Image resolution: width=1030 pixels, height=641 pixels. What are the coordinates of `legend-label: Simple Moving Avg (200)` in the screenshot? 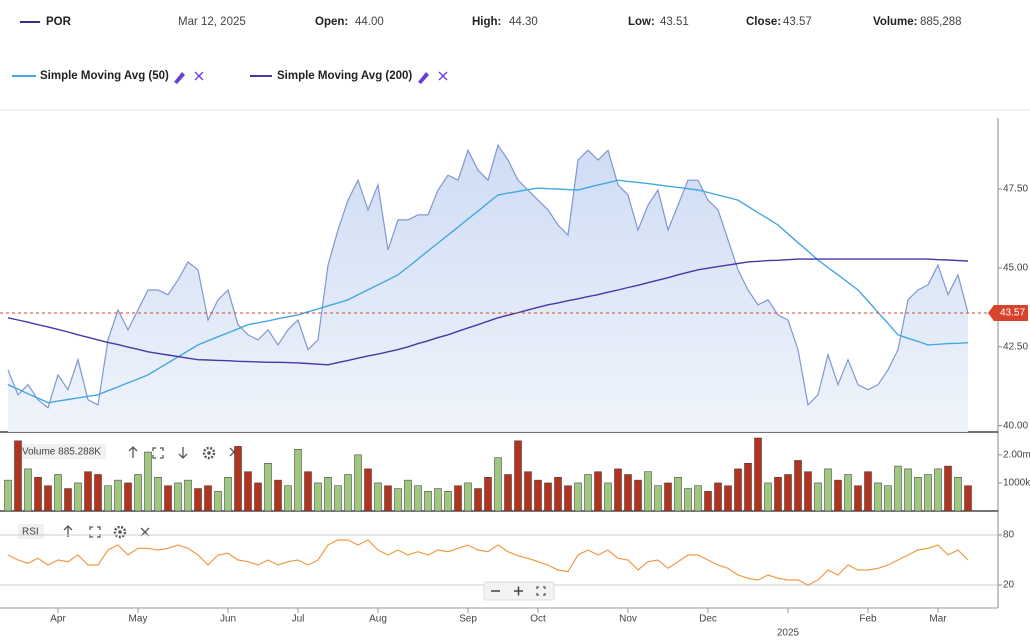 It's located at (344, 76).